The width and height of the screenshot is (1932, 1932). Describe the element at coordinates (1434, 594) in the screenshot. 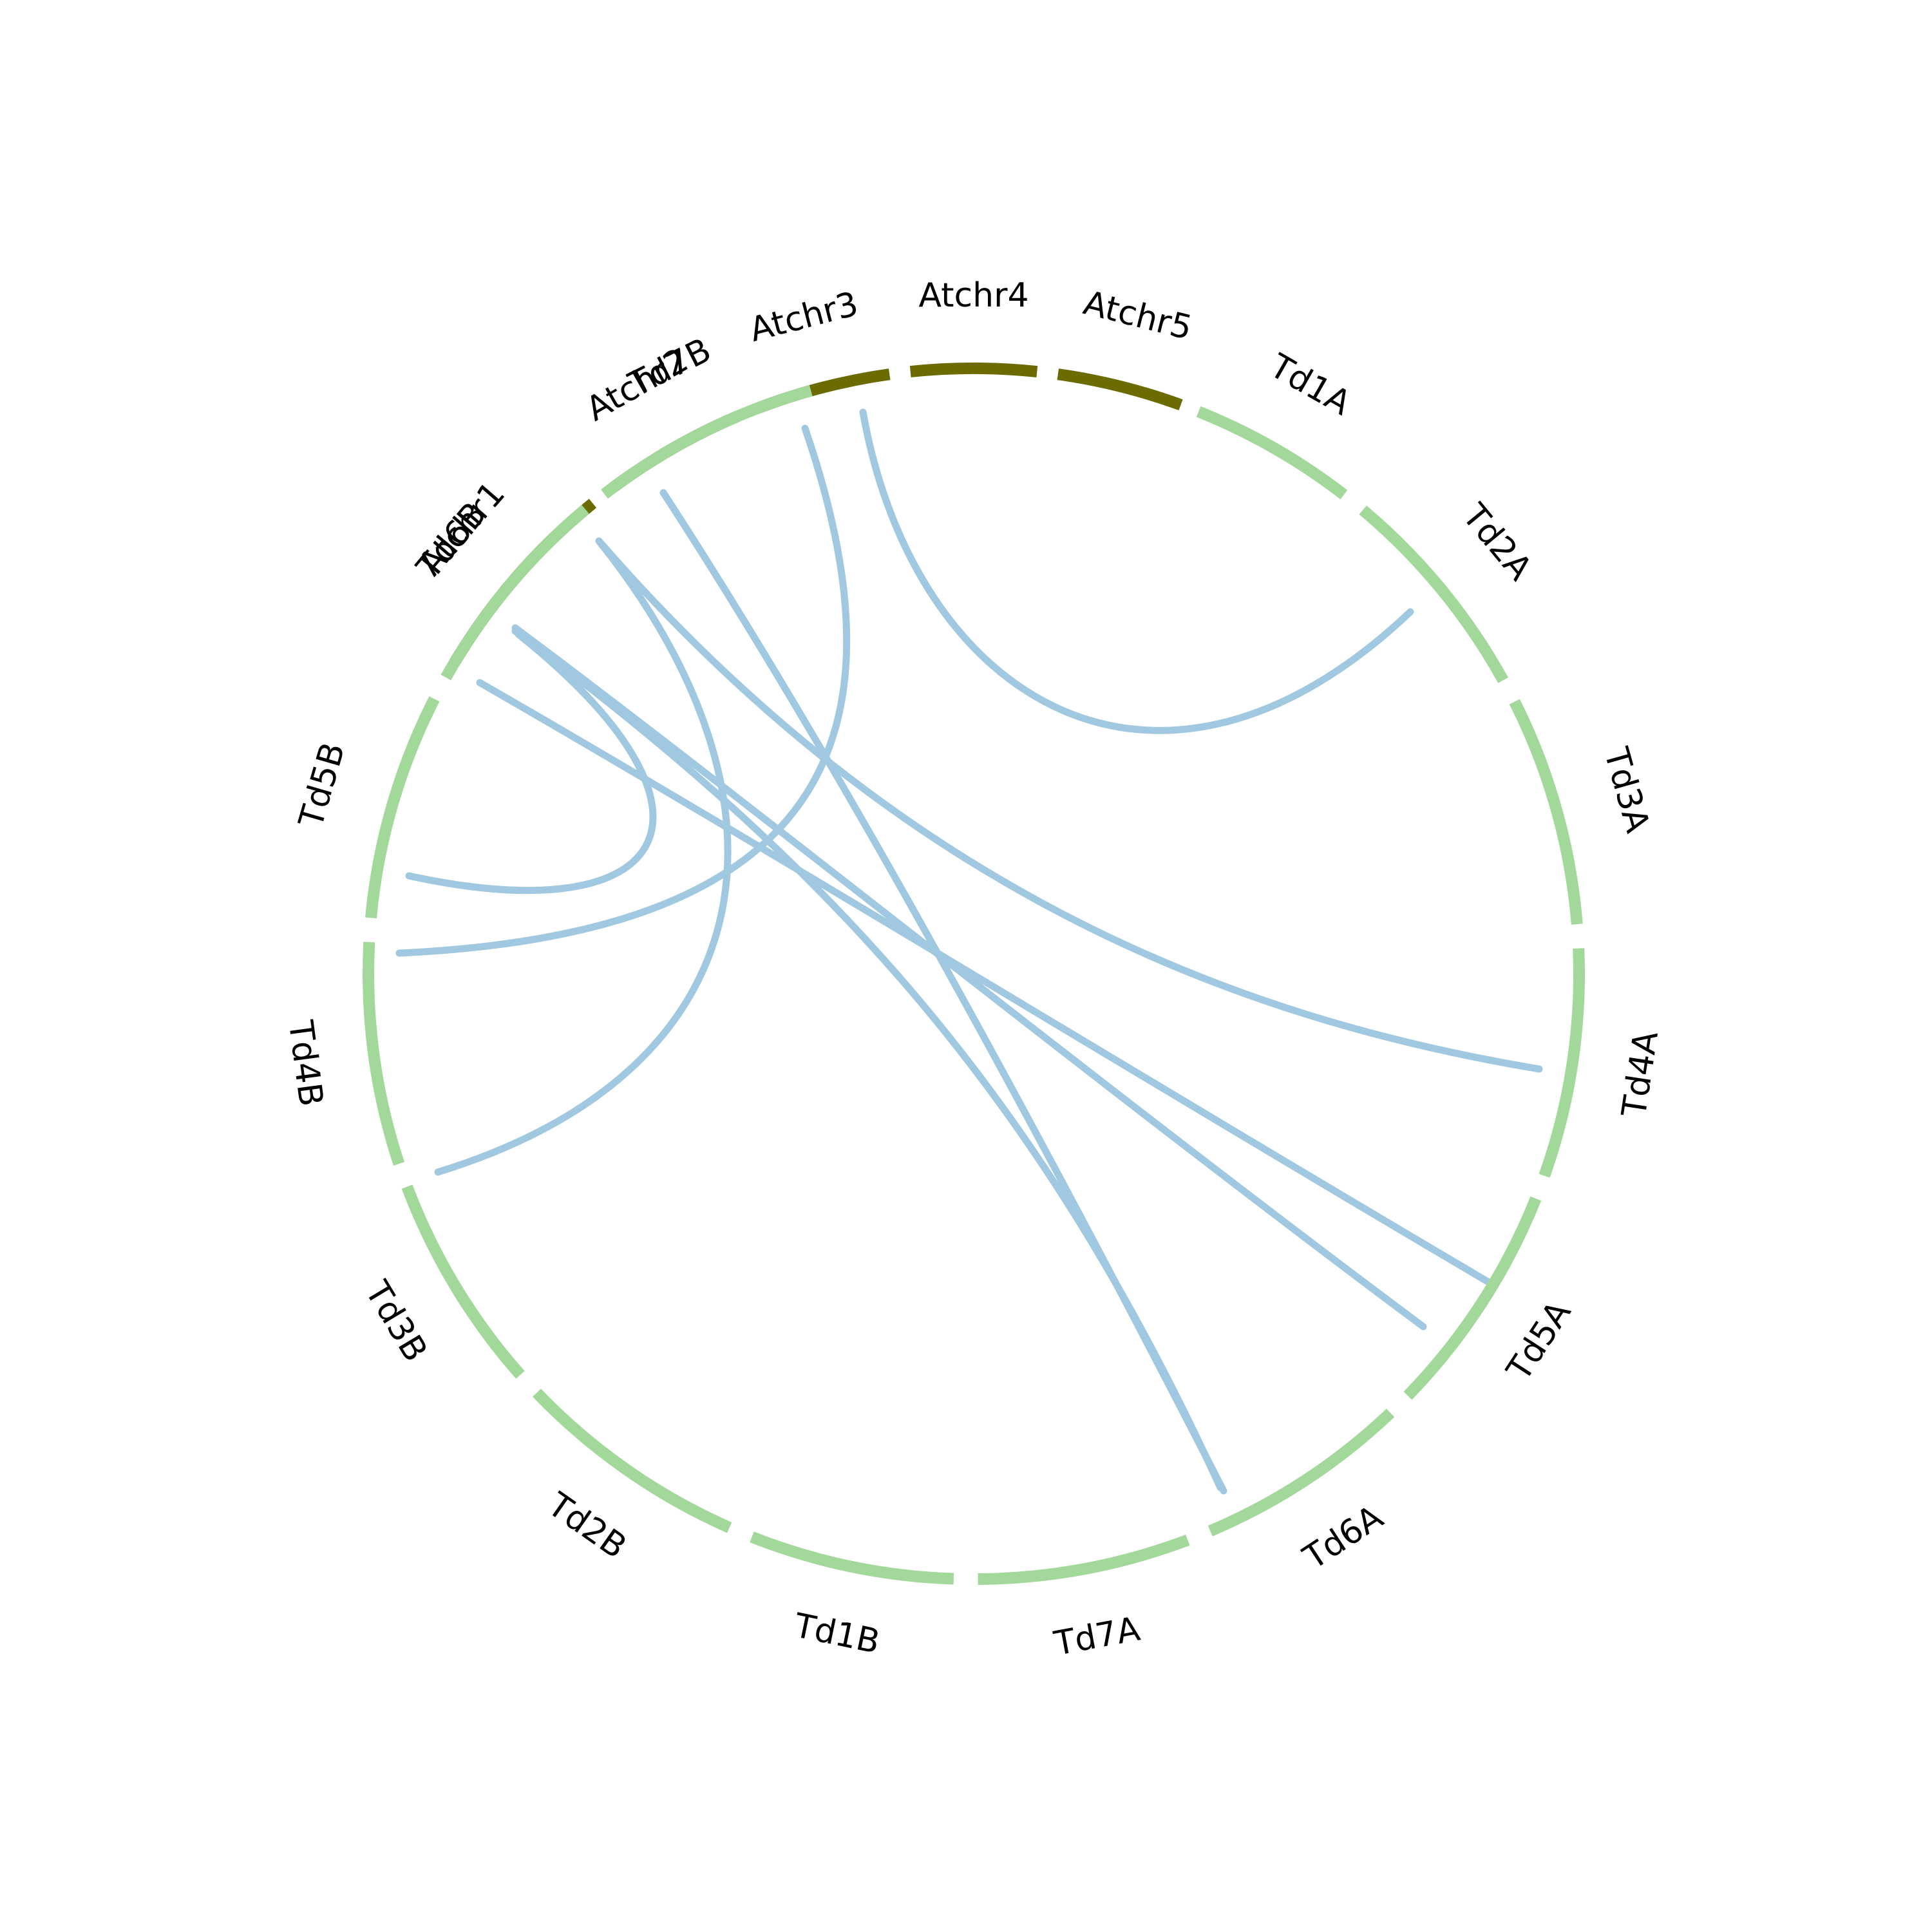

I see `segment-td2a` at that location.